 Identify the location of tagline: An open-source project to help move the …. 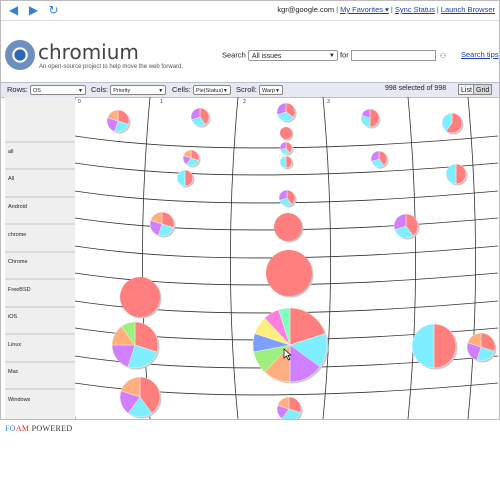
(111, 67).